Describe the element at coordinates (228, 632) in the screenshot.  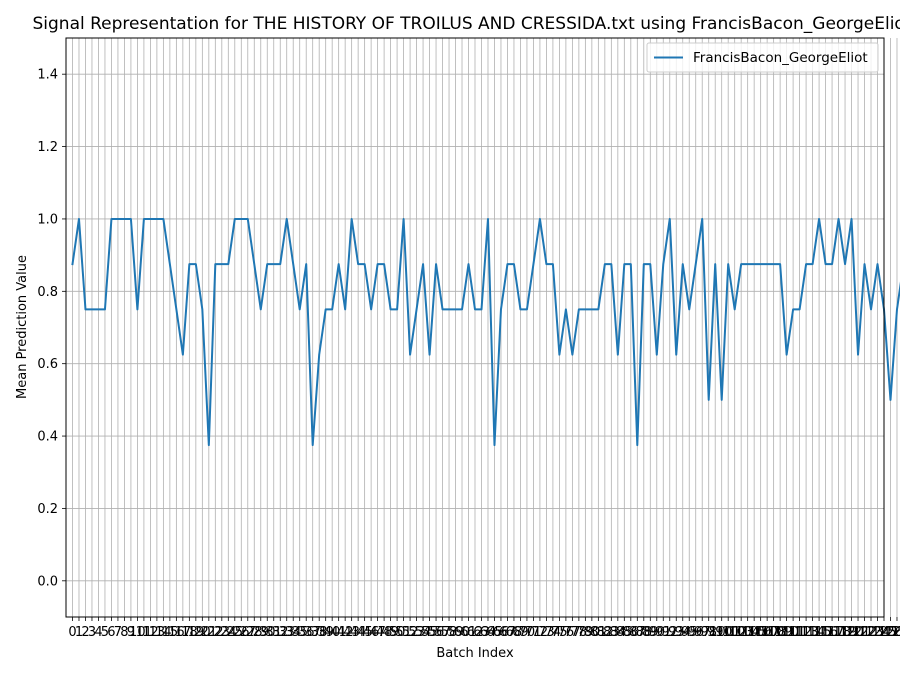
I see `x-tick-label: 24` at that location.